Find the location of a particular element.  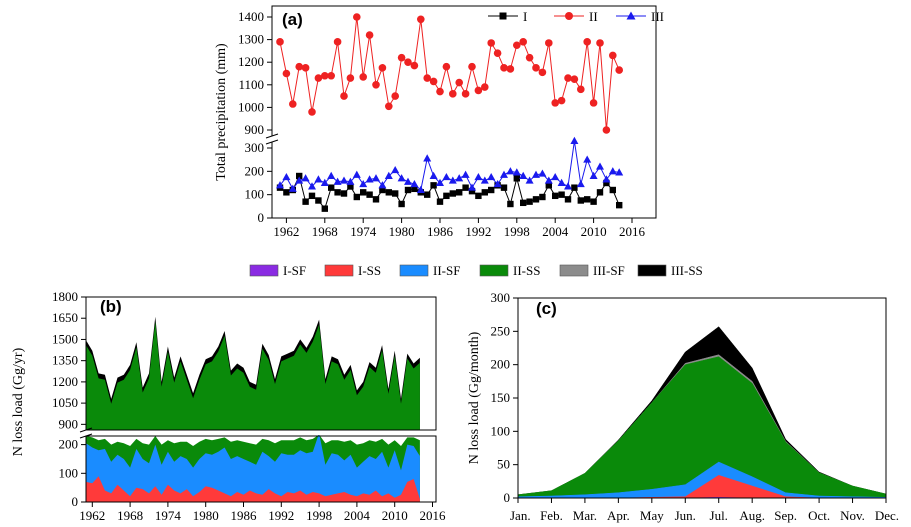

x-tick-label: 1962 is located at coordinates (92, 515).